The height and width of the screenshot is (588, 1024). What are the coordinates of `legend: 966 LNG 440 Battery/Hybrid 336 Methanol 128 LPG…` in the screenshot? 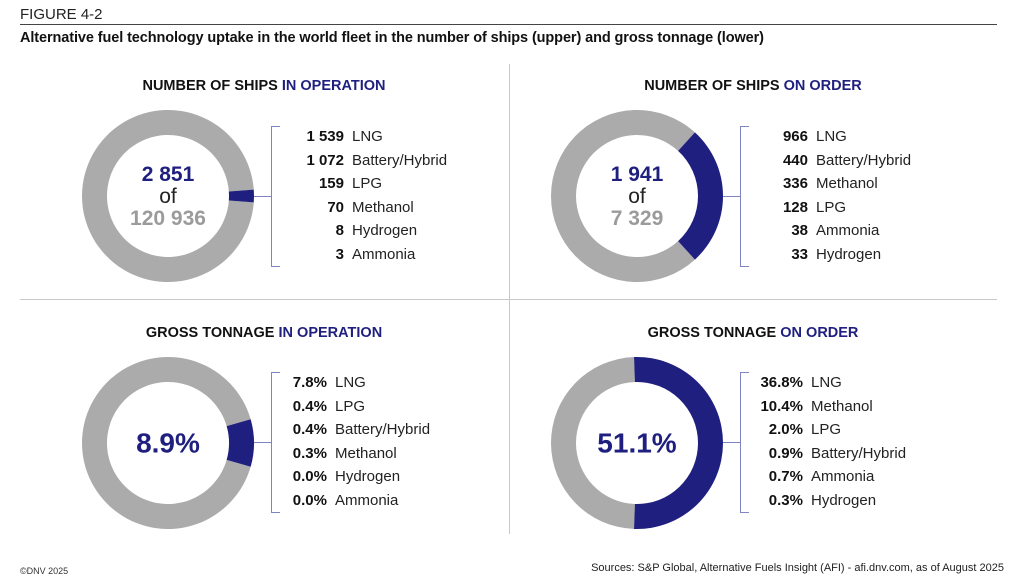 It's located at (840, 198).